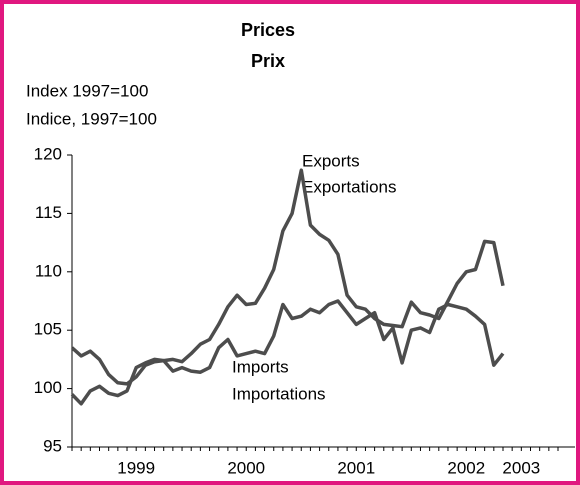 Image resolution: width=580 pixels, height=485 pixels. I want to click on x-tick-label: 2001, so click(356, 467).